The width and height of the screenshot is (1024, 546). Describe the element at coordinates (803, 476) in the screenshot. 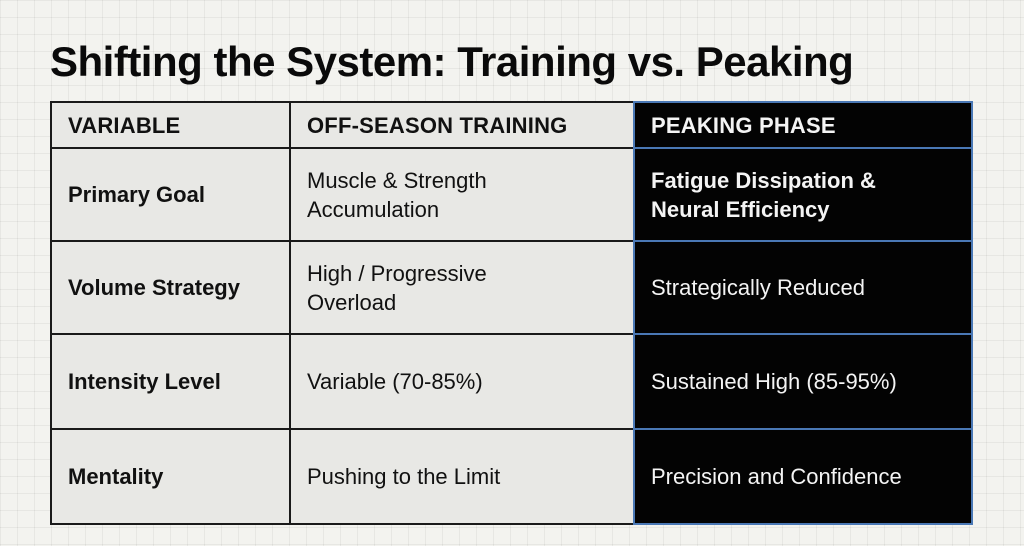

I see `peaking-mentality: Precision and Confidence` at that location.